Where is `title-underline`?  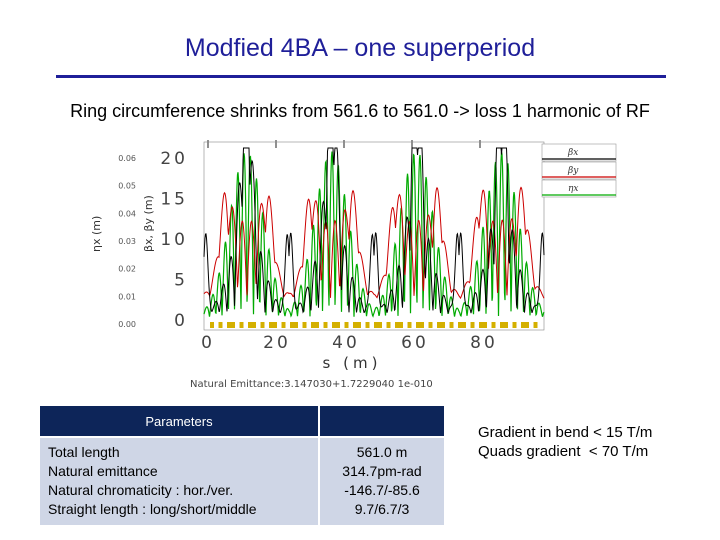
title-underline is located at coordinates (361, 76).